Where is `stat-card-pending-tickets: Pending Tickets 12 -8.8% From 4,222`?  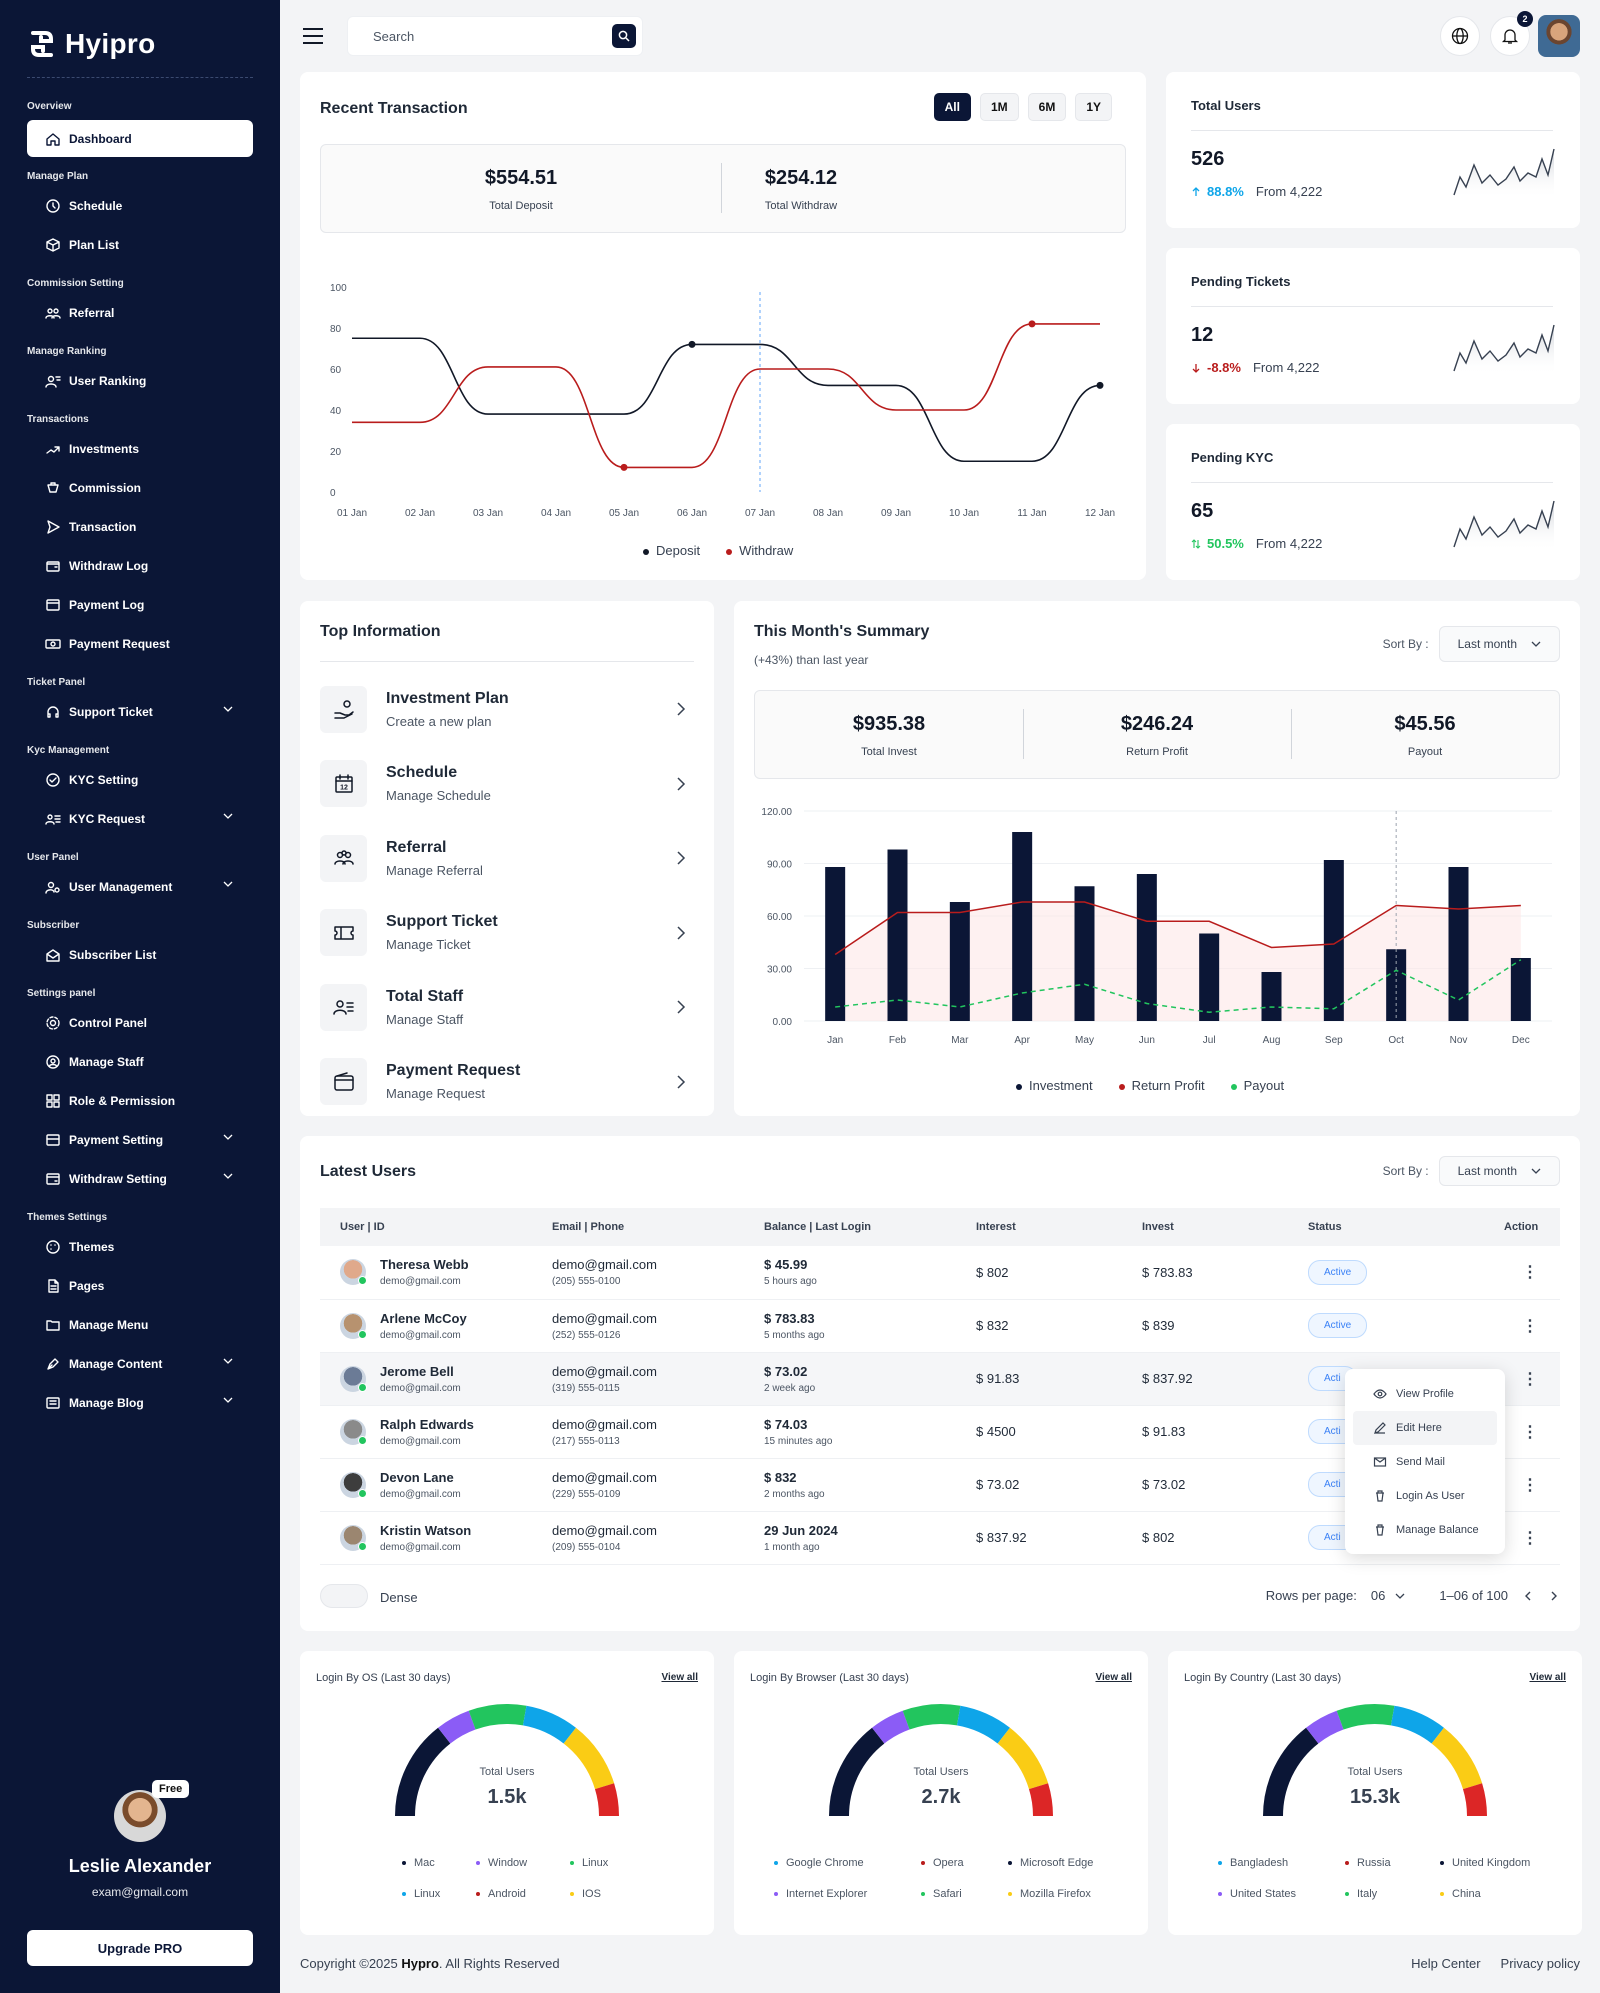
stat-card-pending-tickets: Pending Tickets 12 -8.8% From 4,222 is located at coordinates (1373, 326).